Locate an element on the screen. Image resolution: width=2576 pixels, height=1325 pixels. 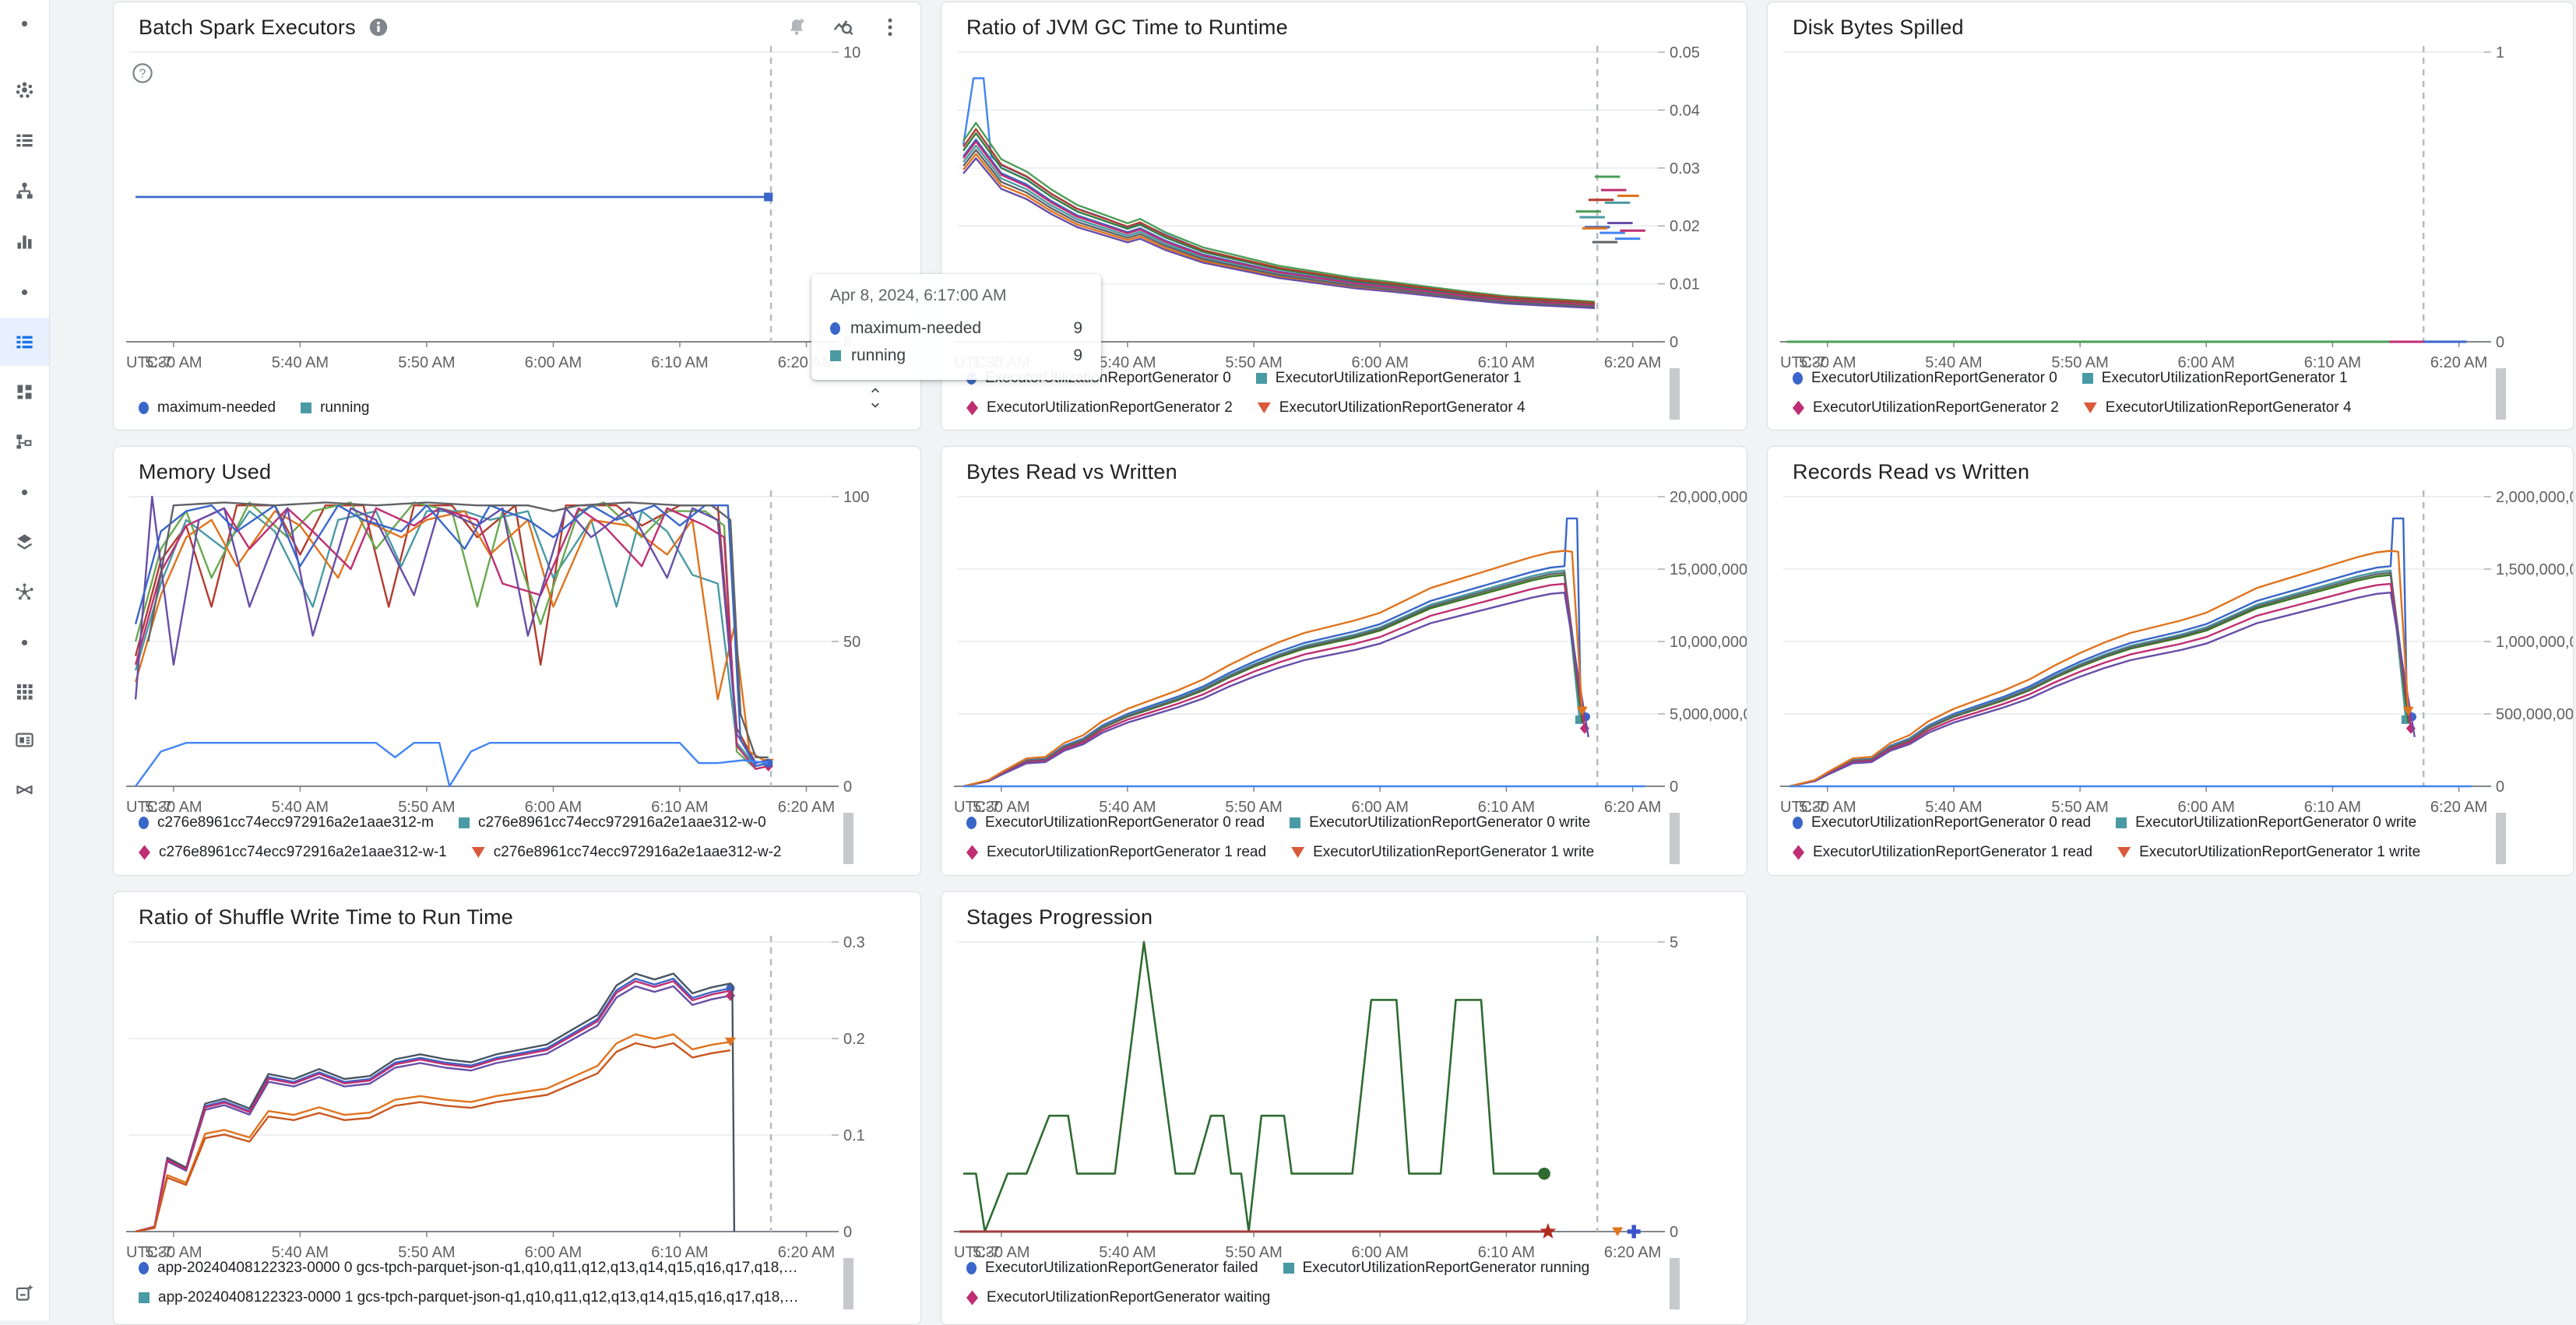
legend-item: c276e8961cc74ecc972916a2e1aae312-m is located at coordinates (286, 822).